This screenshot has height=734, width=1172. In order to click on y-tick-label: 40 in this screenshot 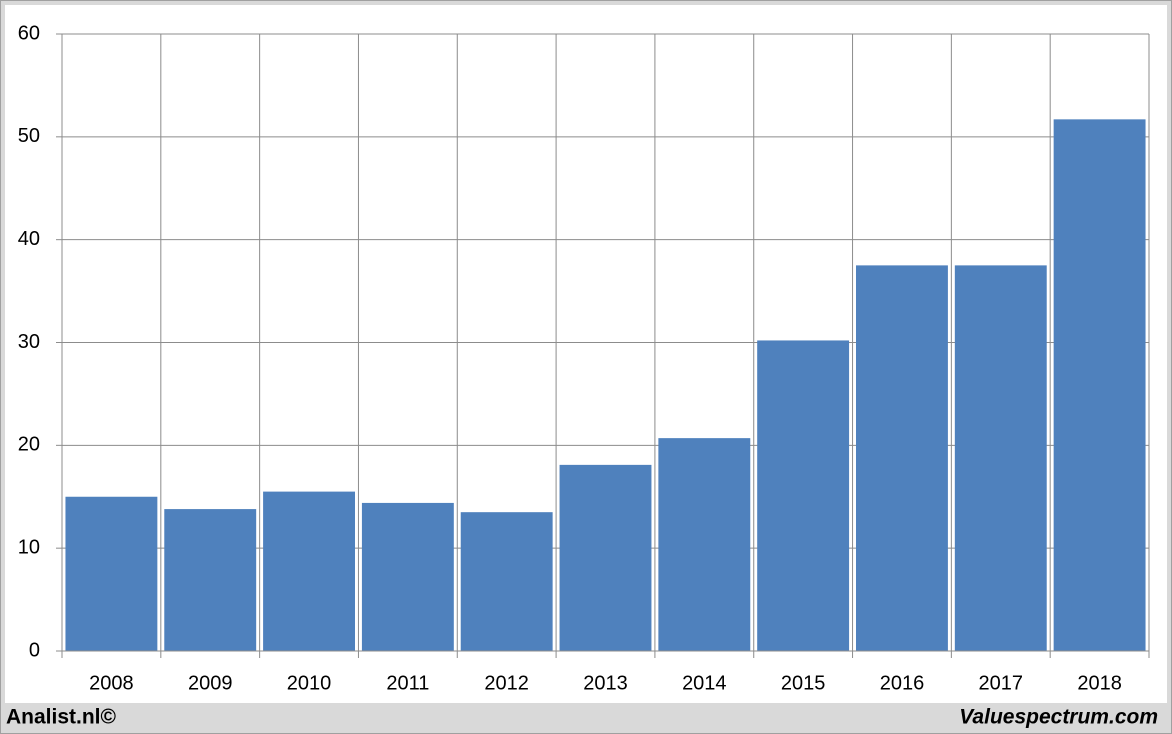, I will do `click(29, 239)`.